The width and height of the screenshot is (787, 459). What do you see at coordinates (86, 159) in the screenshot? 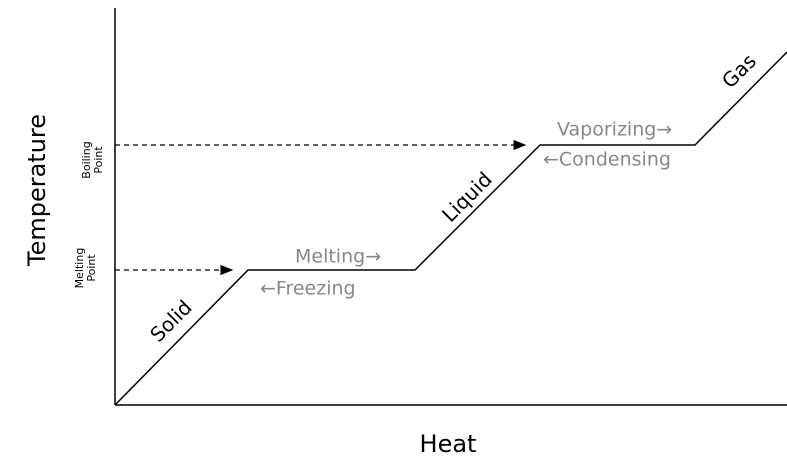
I see `boiling-label: Boiling` at bounding box center [86, 159].